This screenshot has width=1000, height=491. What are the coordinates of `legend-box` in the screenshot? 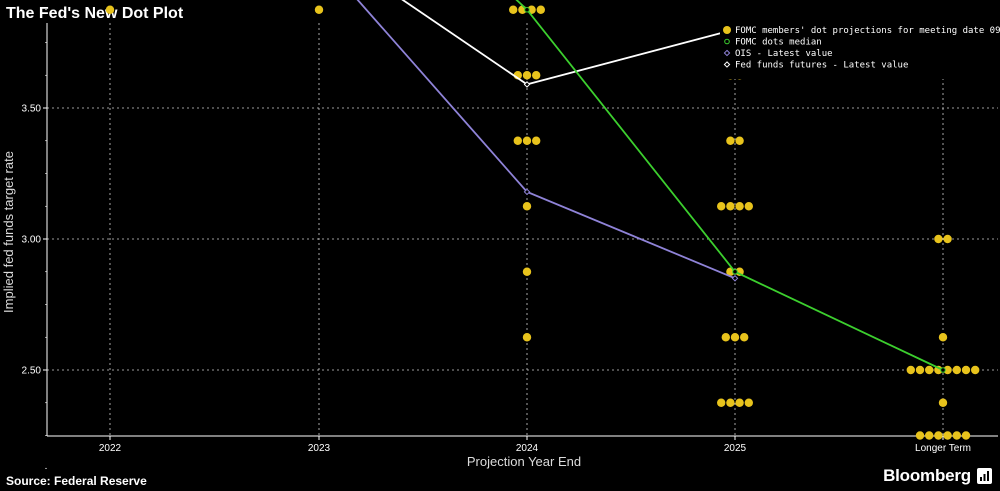 It's located at (858, 51).